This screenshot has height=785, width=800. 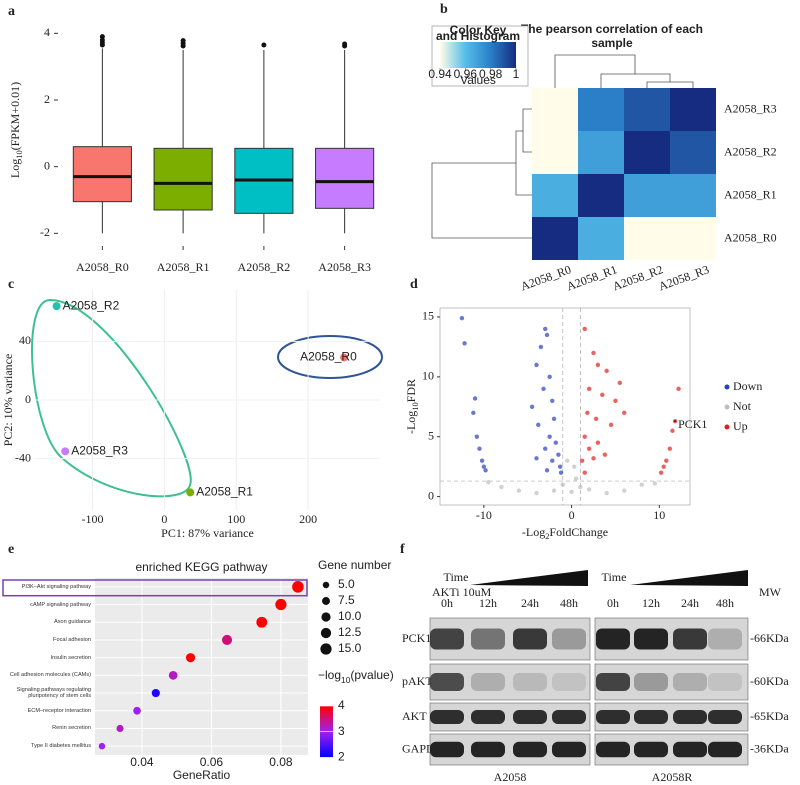 I want to click on x-axis-label-part: -Log, so click(x=533, y=532).